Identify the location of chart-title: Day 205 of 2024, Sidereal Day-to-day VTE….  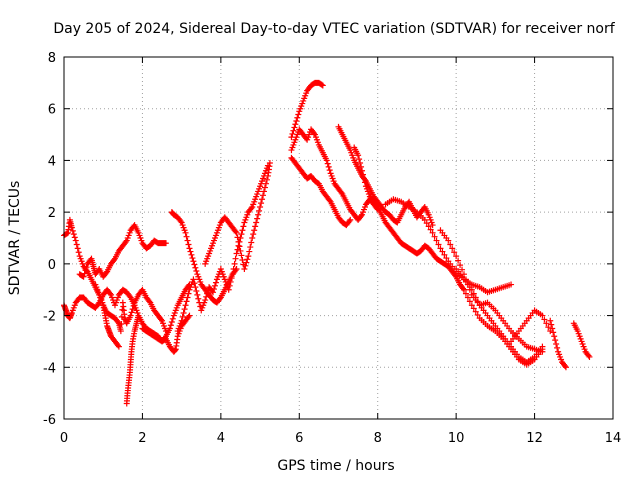
(334, 29).